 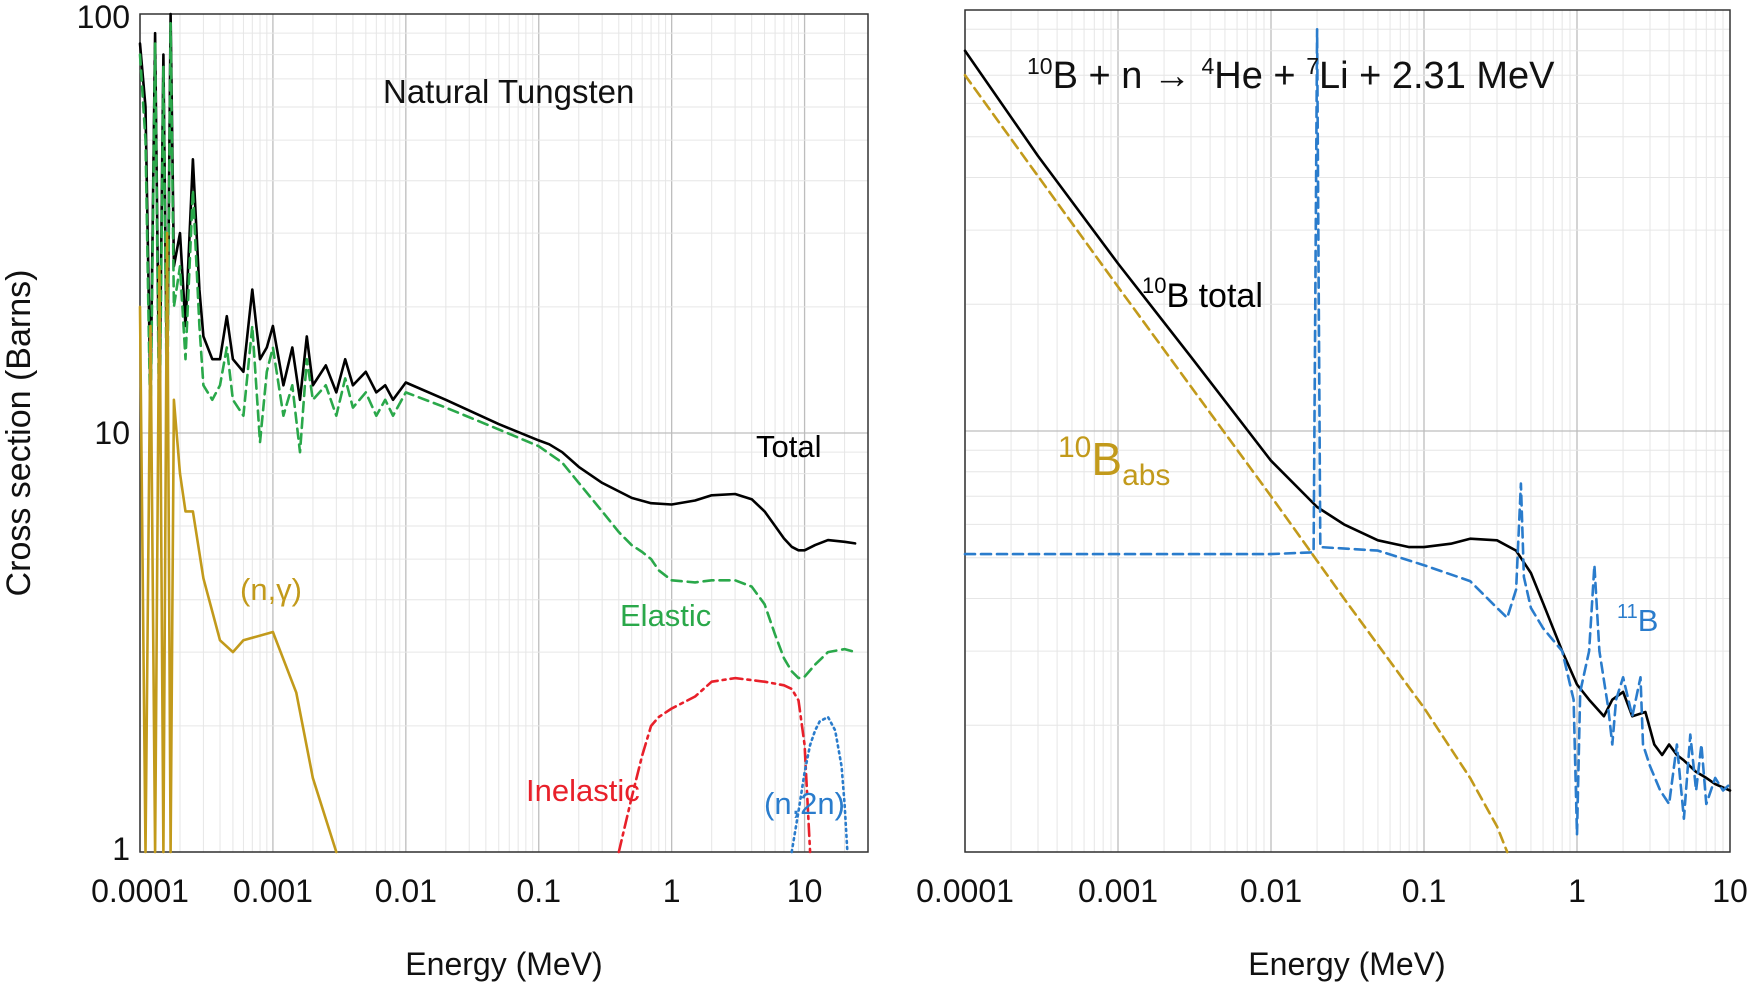 I want to click on right-x-tick-labels: 0.0001 0.001 0.01 0.1 1 10, so click(x=1332, y=891).